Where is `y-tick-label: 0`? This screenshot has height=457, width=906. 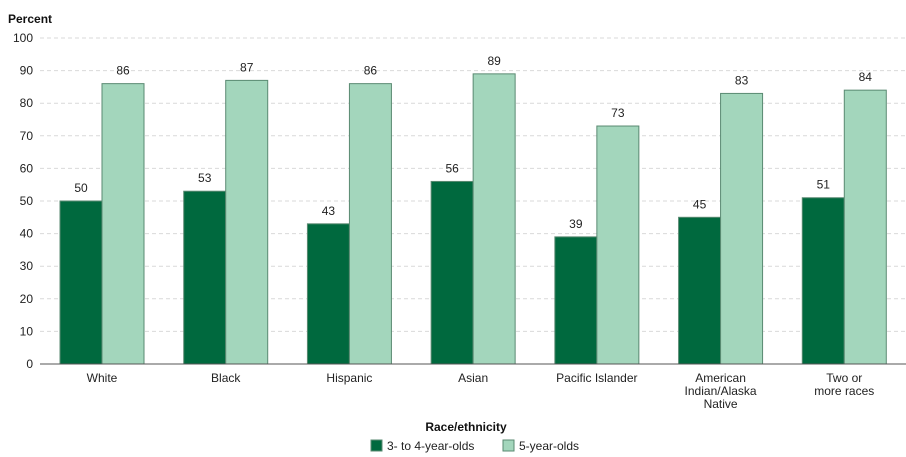 y-tick-label: 0 is located at coordinates (29, 364).